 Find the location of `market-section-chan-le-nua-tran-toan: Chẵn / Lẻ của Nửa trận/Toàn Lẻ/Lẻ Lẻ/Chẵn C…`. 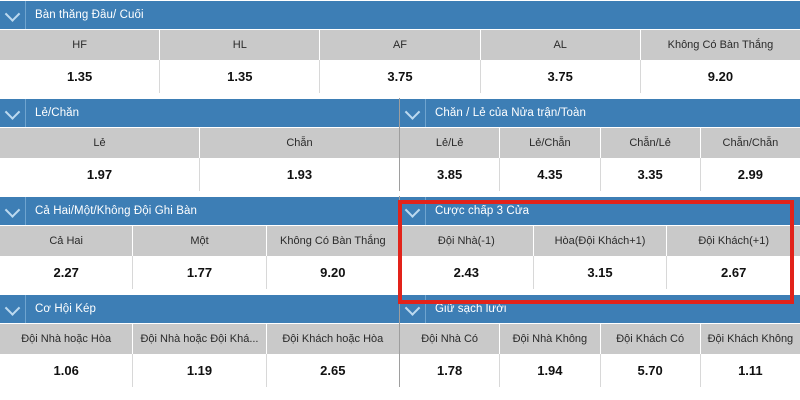

market-section-chan-le-nua-tran-toan: Chẵn / Lẻ của Nửa trận/Toàn Lẻ/Lẻ Lẻ/Chẵn C… is located at coordinates (600, 144).